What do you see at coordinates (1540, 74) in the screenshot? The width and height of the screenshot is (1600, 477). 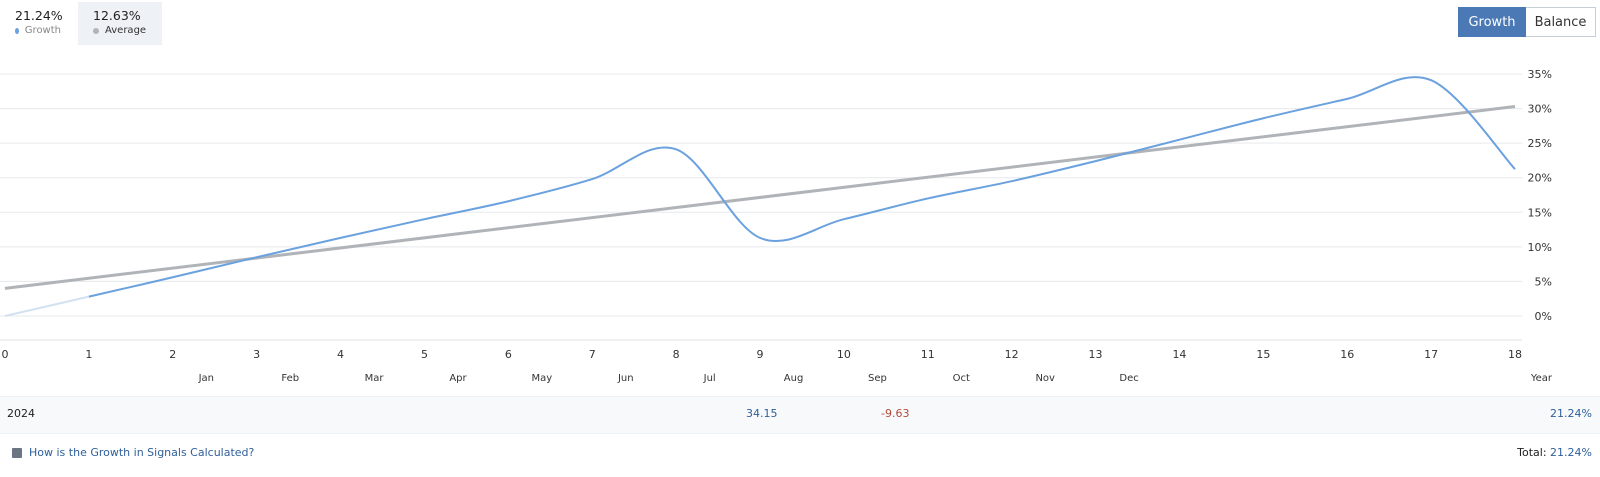 I see `y-tick-label: 35%` at bounding box center [1540, 74].